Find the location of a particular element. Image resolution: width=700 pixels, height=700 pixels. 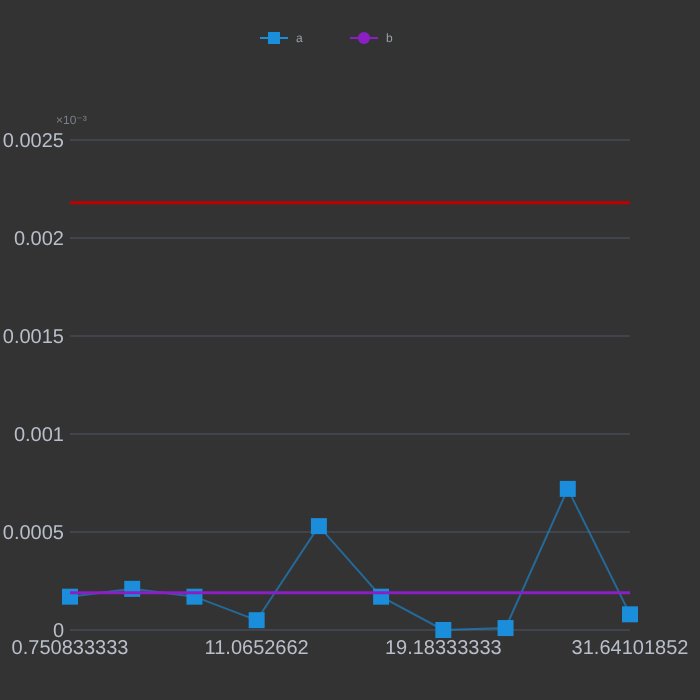

x-tick-label: 19.18333333 is located at coordinates (443, 649).